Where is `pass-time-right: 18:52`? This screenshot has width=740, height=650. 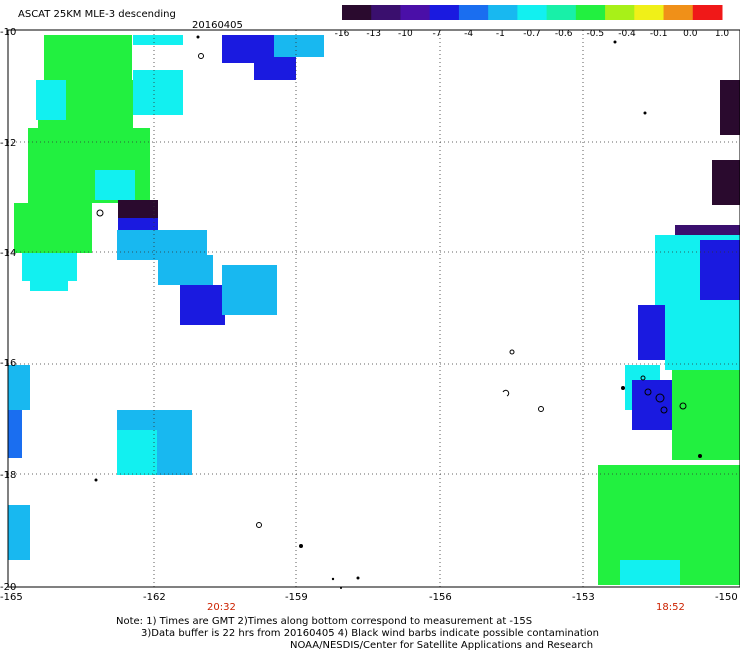
pass-time-right: 18:52 is located at coordinates (670, 607).